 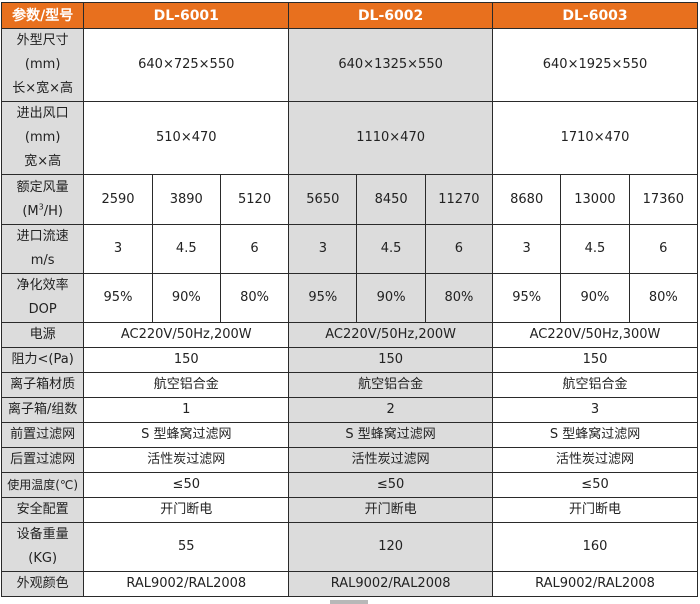 What do you see at coordinates (186, 360) in the screenshot?
I see `cell-resistance-dl6001: 150` at bounding box center [186, 360].